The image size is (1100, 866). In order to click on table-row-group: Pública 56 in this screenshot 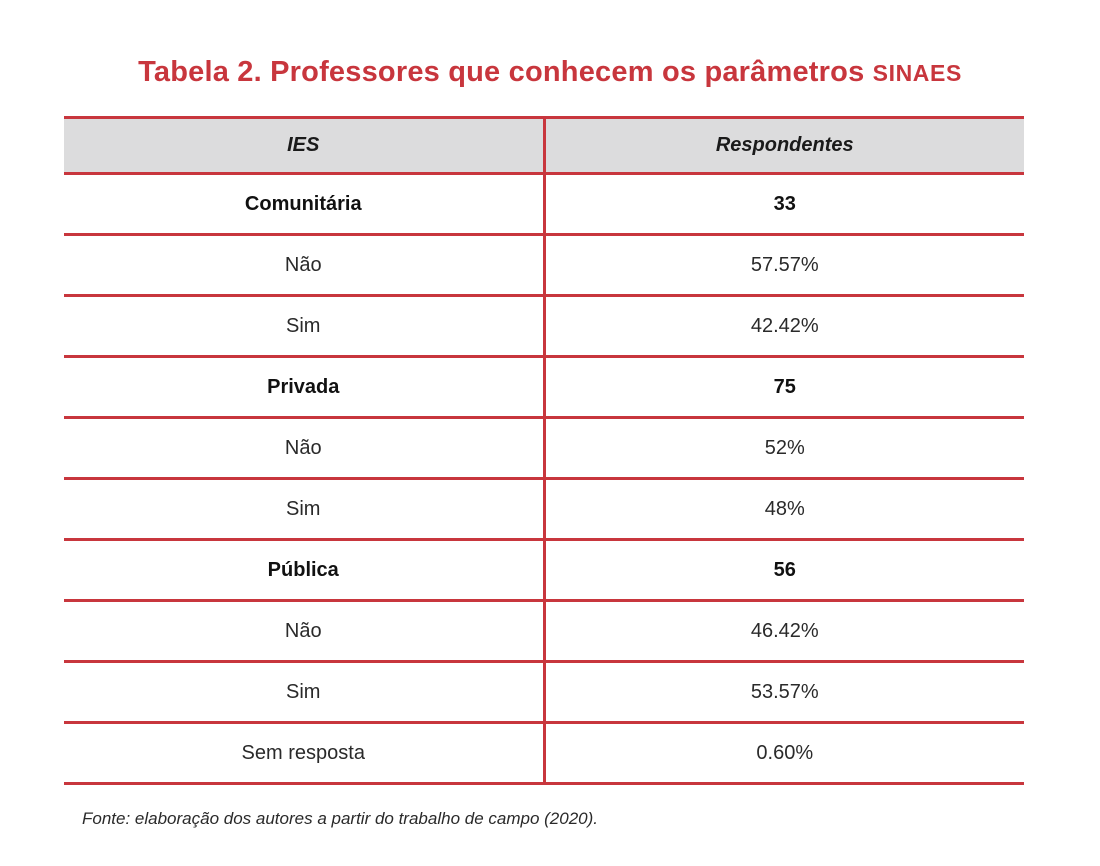, I will do `click(544, 570)`.